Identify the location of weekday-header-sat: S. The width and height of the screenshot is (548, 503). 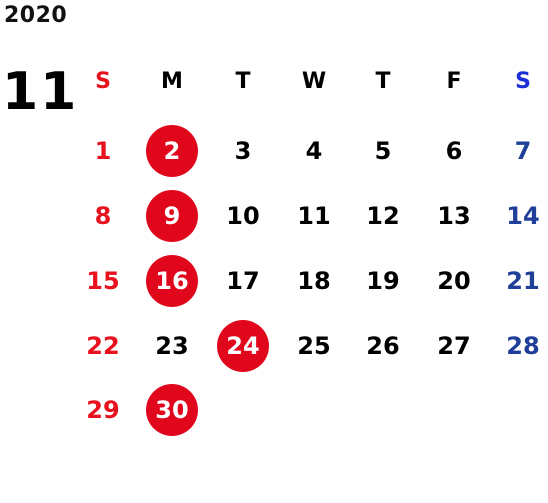
(523, 81).